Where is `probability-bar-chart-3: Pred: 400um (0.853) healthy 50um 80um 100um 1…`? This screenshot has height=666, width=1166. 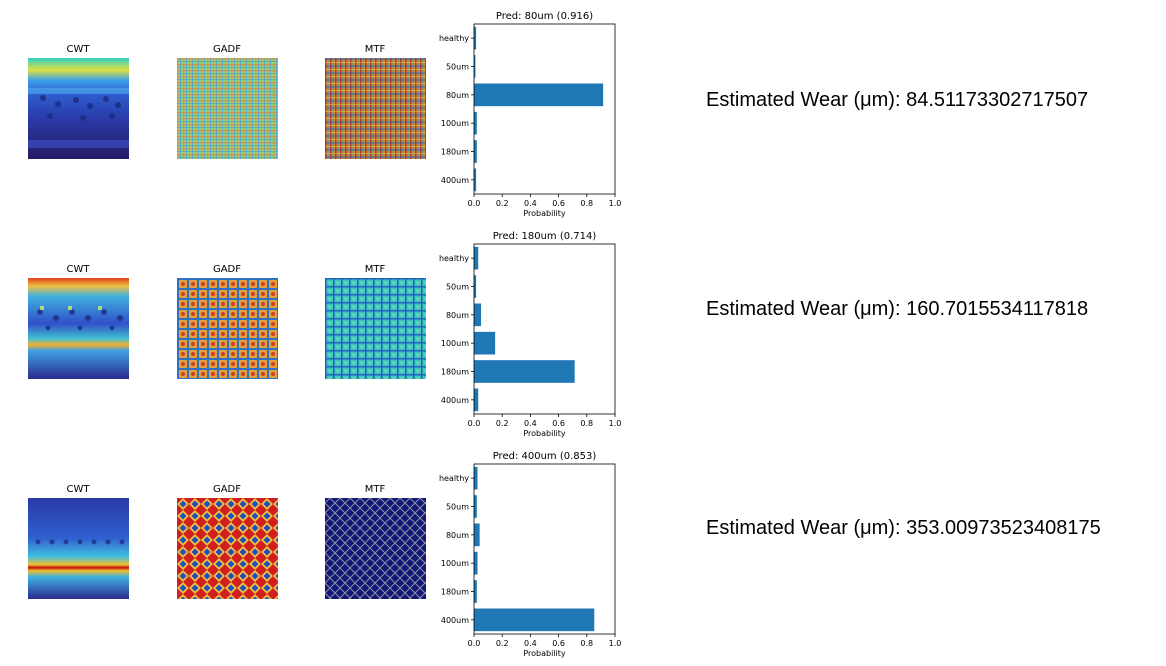
probability-bar-chart-3: Pred: 400um (0.853) healthy 50um 80um 100um 1… is located at coordinates (530, 554).